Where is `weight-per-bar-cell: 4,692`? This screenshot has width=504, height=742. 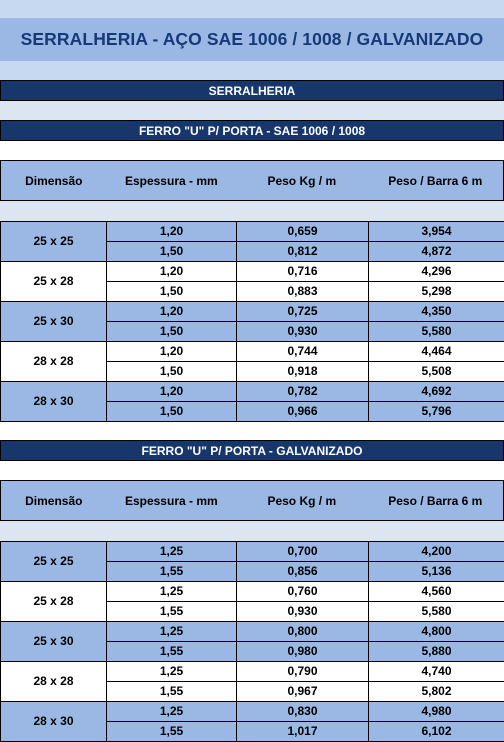
weight-per-bar-cell: 4,692 is located at coordinates (436, 392).